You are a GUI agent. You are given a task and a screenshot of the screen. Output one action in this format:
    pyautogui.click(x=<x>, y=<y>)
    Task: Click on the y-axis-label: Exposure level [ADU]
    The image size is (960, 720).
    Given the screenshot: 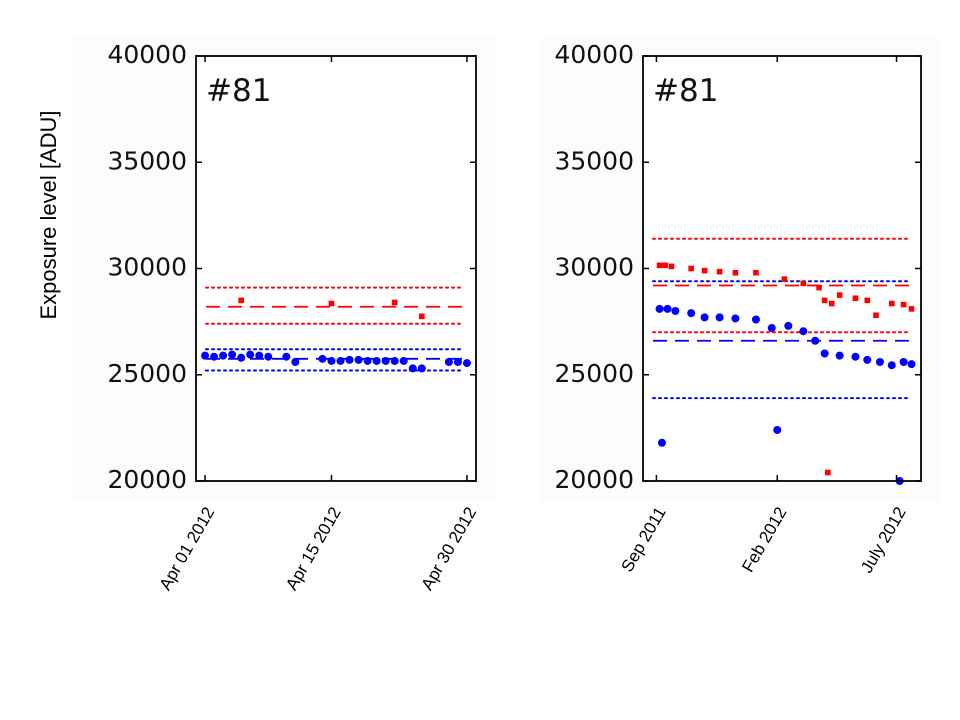 What is the action you would take?
    pyautogui.click(x=48, y=214)
    